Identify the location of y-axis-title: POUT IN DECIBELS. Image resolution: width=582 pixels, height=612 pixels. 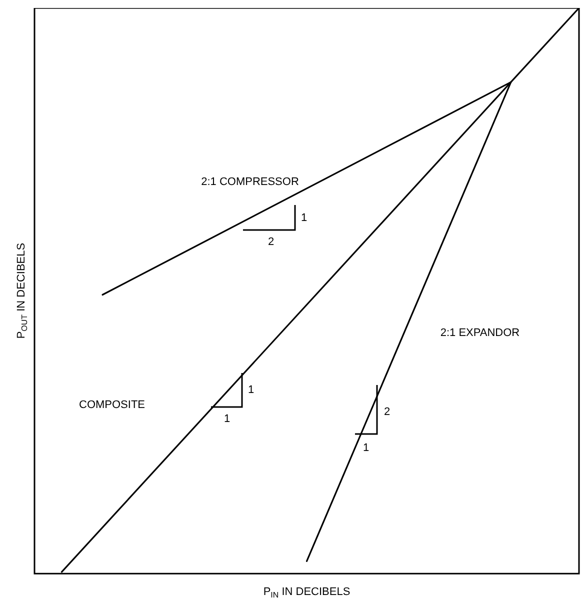
(22, 290).